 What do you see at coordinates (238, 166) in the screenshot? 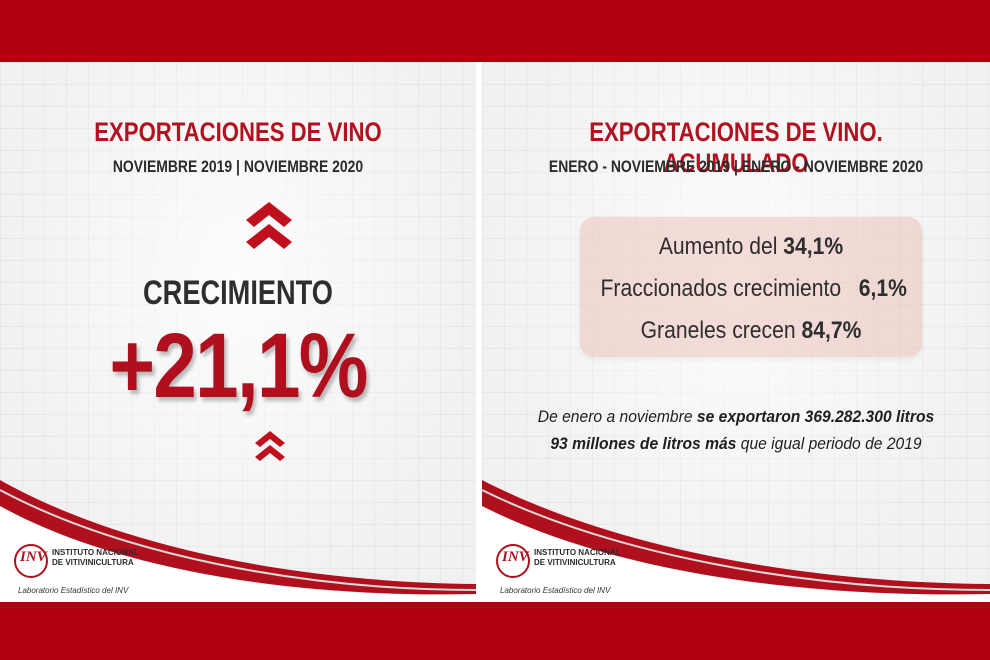
I see `left-subtitle: NOVIEMBRE 2019 | NOVIEMBRE 2020` at bounding box center [238, 166].